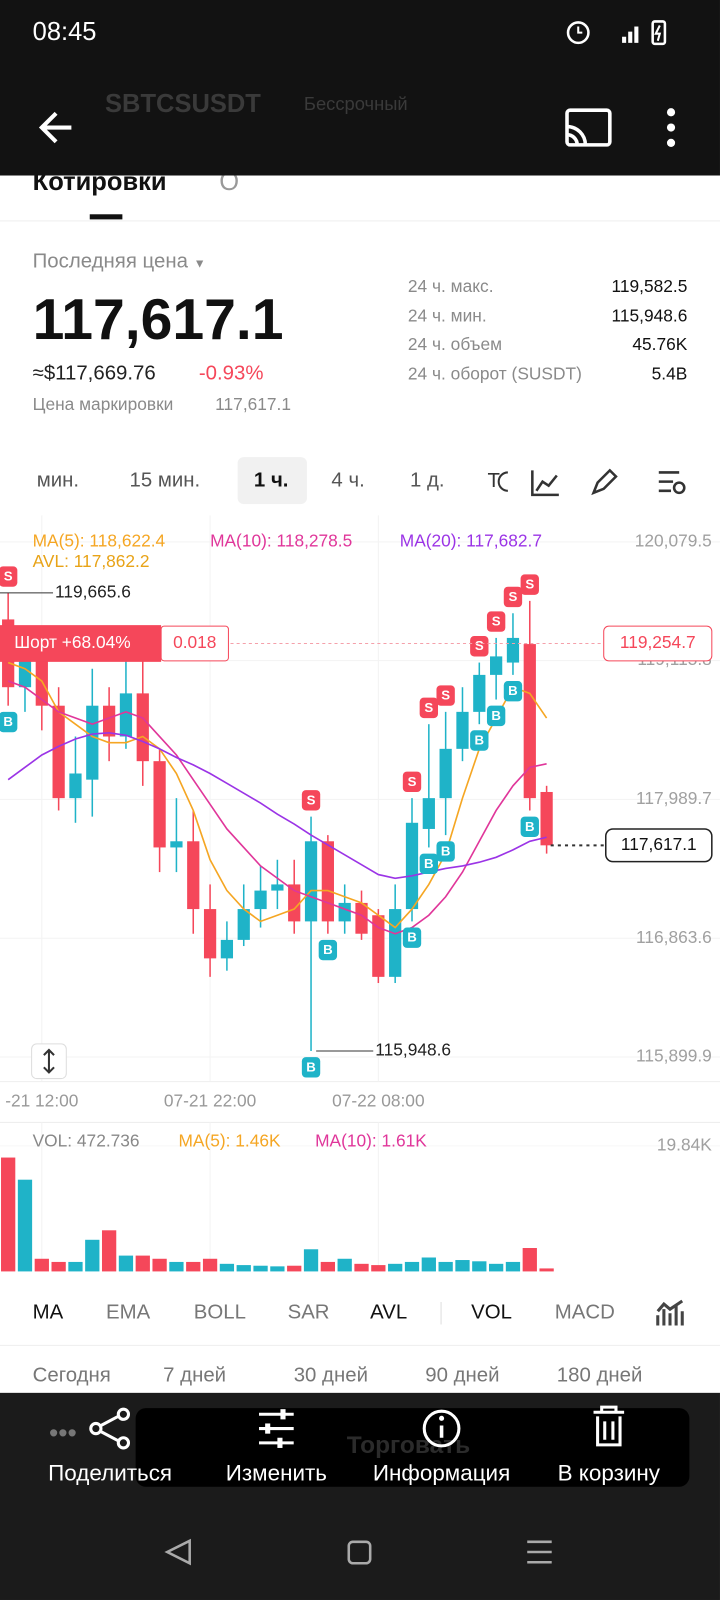  What do you see at coordinates (271, 480) in the screenshot?
I see `timeframe-active: 1 ч.` at bounding box center [271, 480].